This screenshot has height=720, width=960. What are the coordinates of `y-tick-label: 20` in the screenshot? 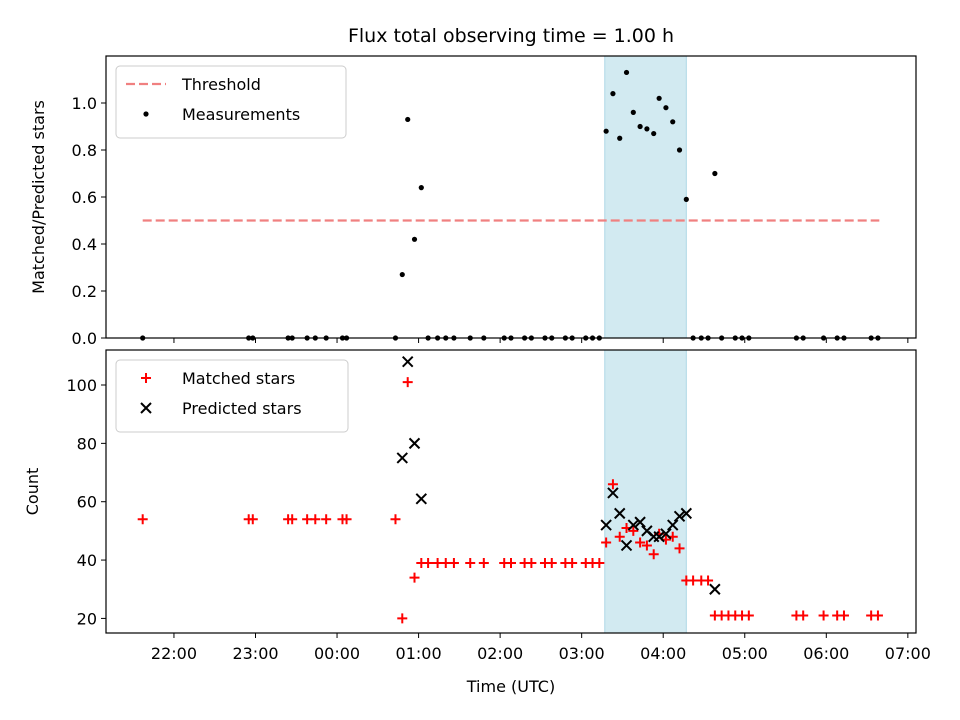 It's located at (87, 618).